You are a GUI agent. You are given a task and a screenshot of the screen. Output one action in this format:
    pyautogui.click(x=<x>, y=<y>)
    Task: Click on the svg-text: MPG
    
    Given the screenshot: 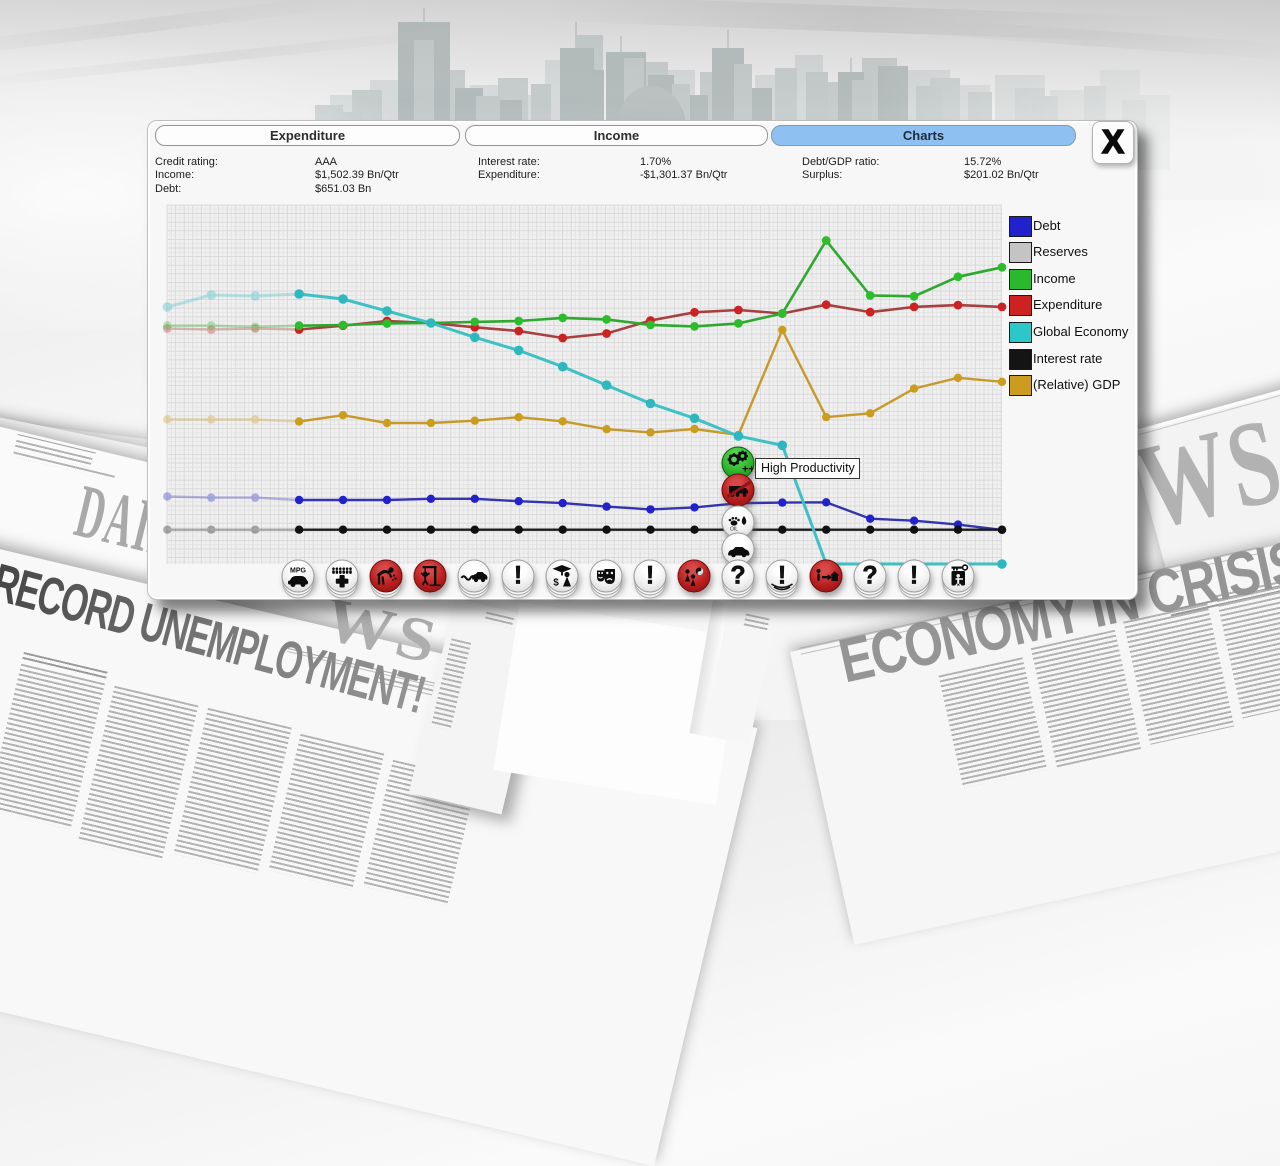 What is the action you would take?
    pyautogui.click(x=298, y=571)
    